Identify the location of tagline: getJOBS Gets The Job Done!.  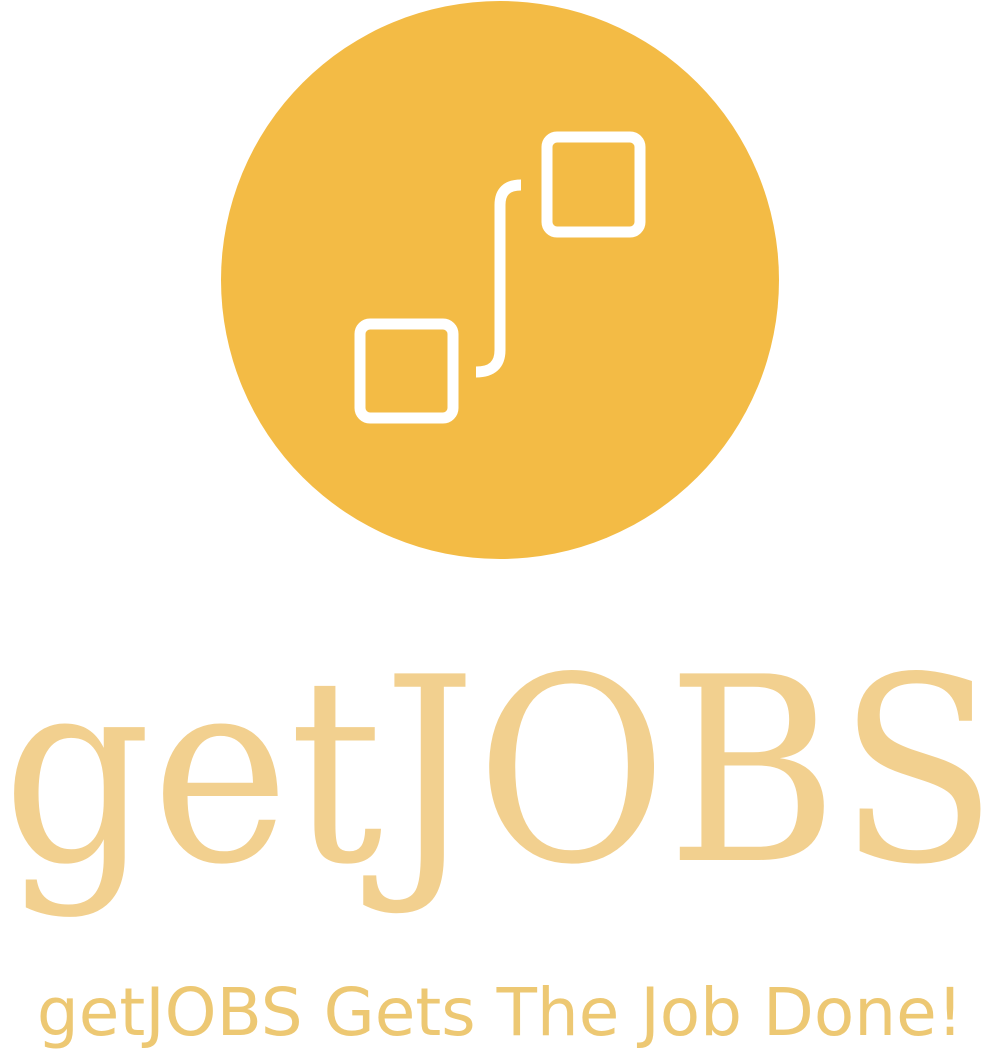
(500, 1012).